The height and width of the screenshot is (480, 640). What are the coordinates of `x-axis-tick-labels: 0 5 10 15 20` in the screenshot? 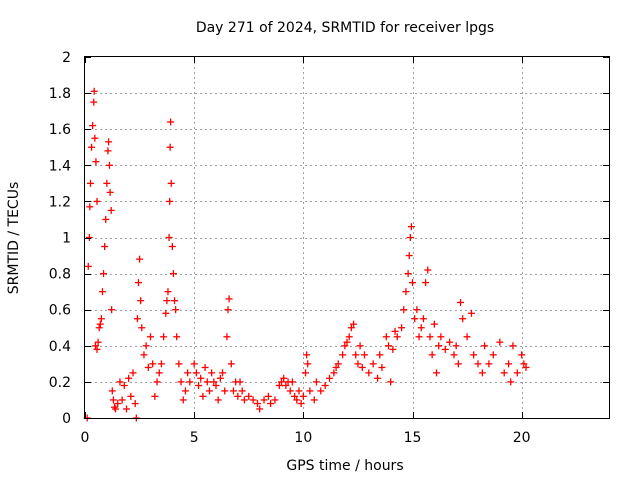 It's located at (306, 438).